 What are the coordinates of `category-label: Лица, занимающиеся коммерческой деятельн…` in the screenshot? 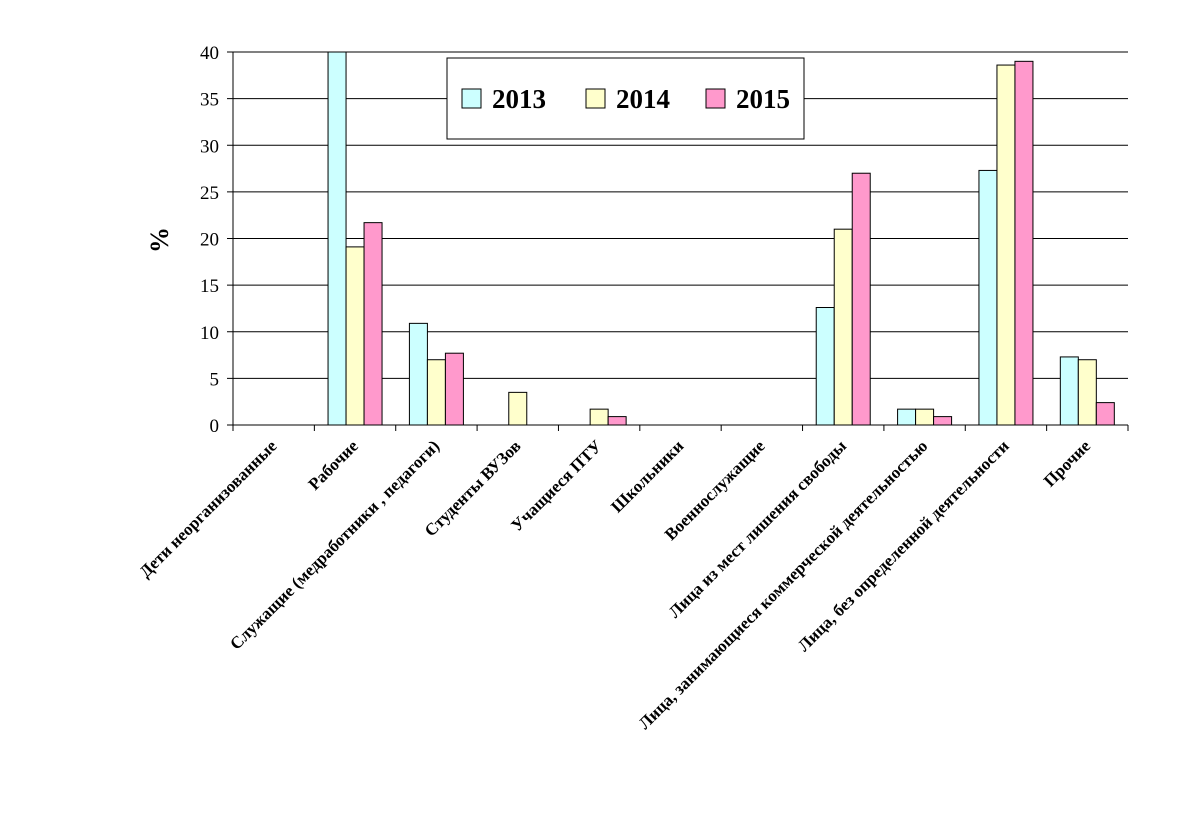 It's located at (783, 584).